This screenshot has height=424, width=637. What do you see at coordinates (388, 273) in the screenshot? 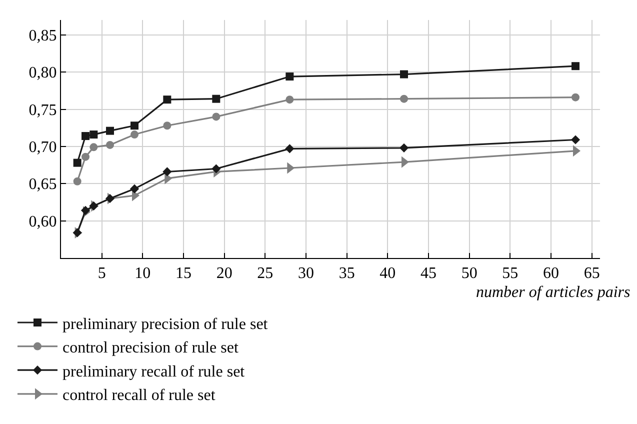
I see `x-tick-label: 40` at bounding box center [388, 273].